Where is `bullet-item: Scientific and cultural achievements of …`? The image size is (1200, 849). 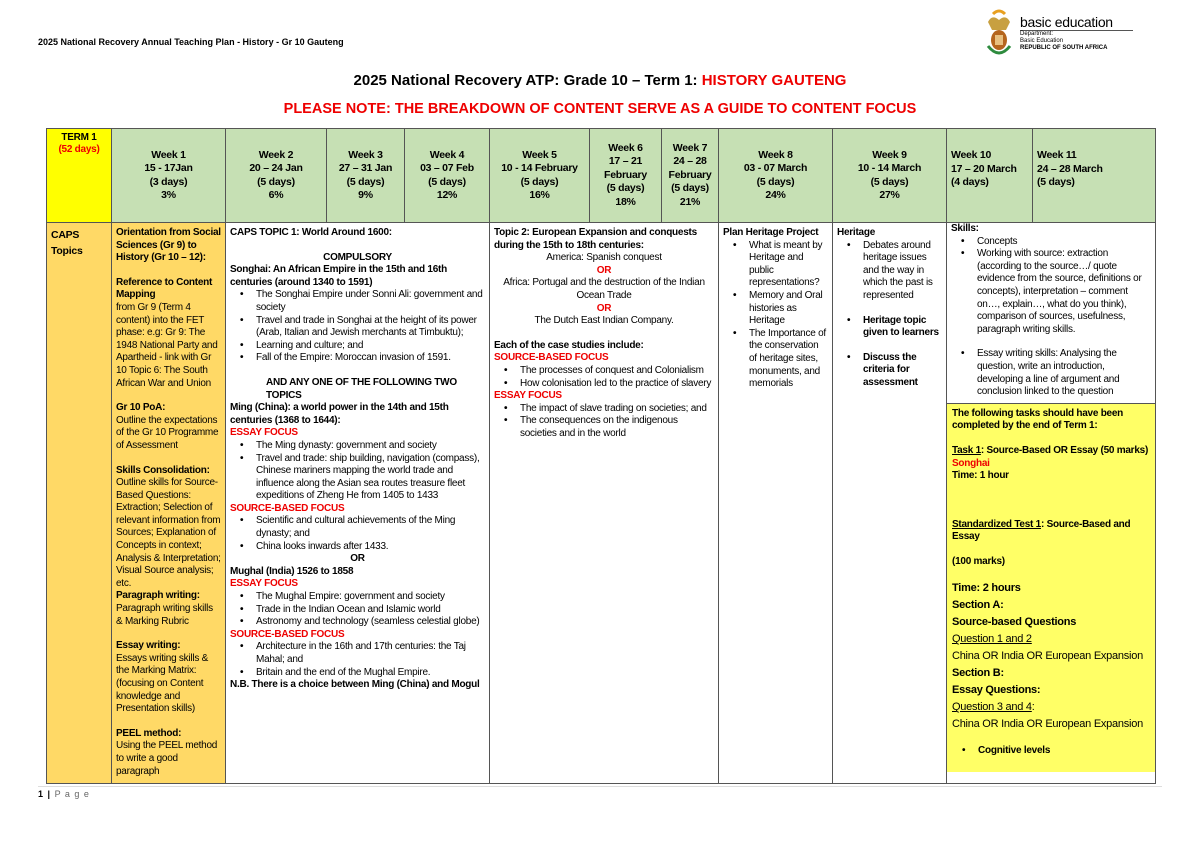
bullet-item: Scientific and cultural achievements of … is located at coordinates (357, 527).